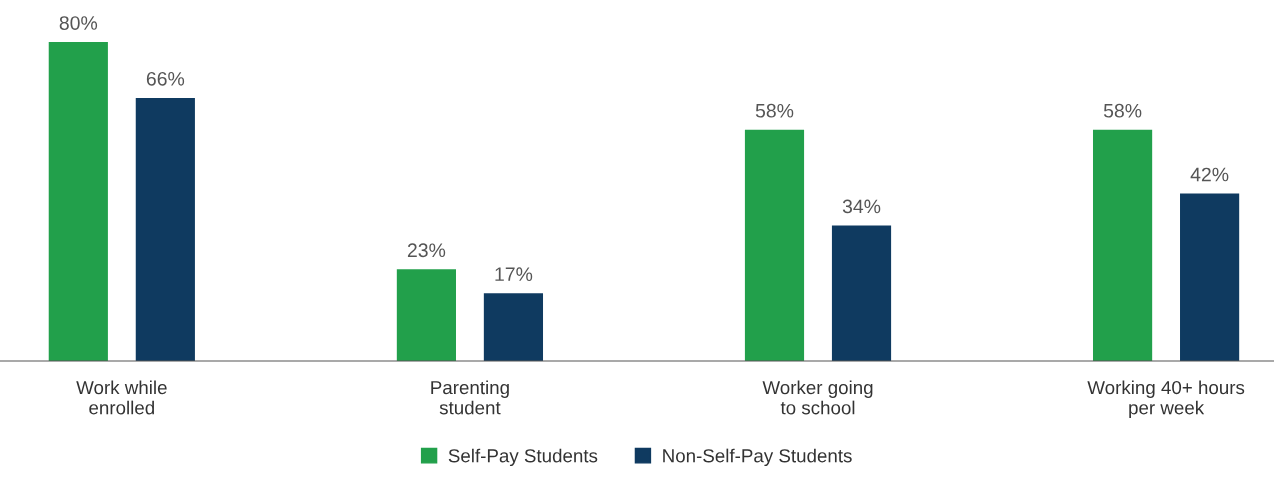  What do you see at coordinates (426, 250) in the screenshot?
I see `data-label: 23%` at bounding box center [426, 250].